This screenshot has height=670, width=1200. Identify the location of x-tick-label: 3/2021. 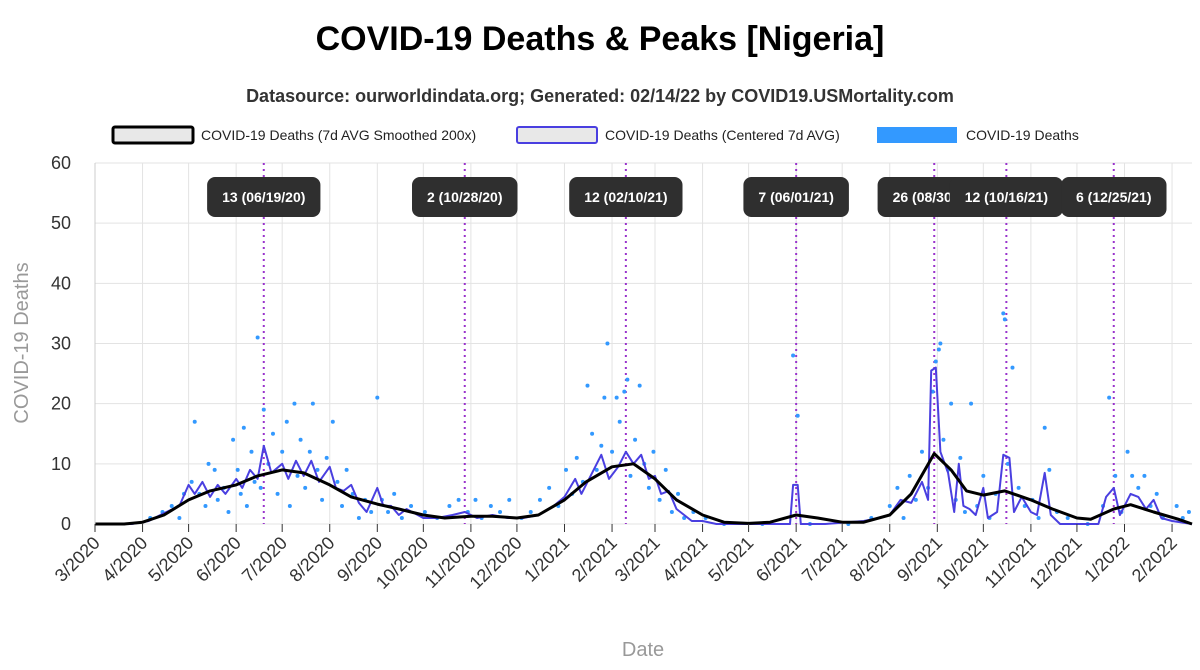
(637, 559).